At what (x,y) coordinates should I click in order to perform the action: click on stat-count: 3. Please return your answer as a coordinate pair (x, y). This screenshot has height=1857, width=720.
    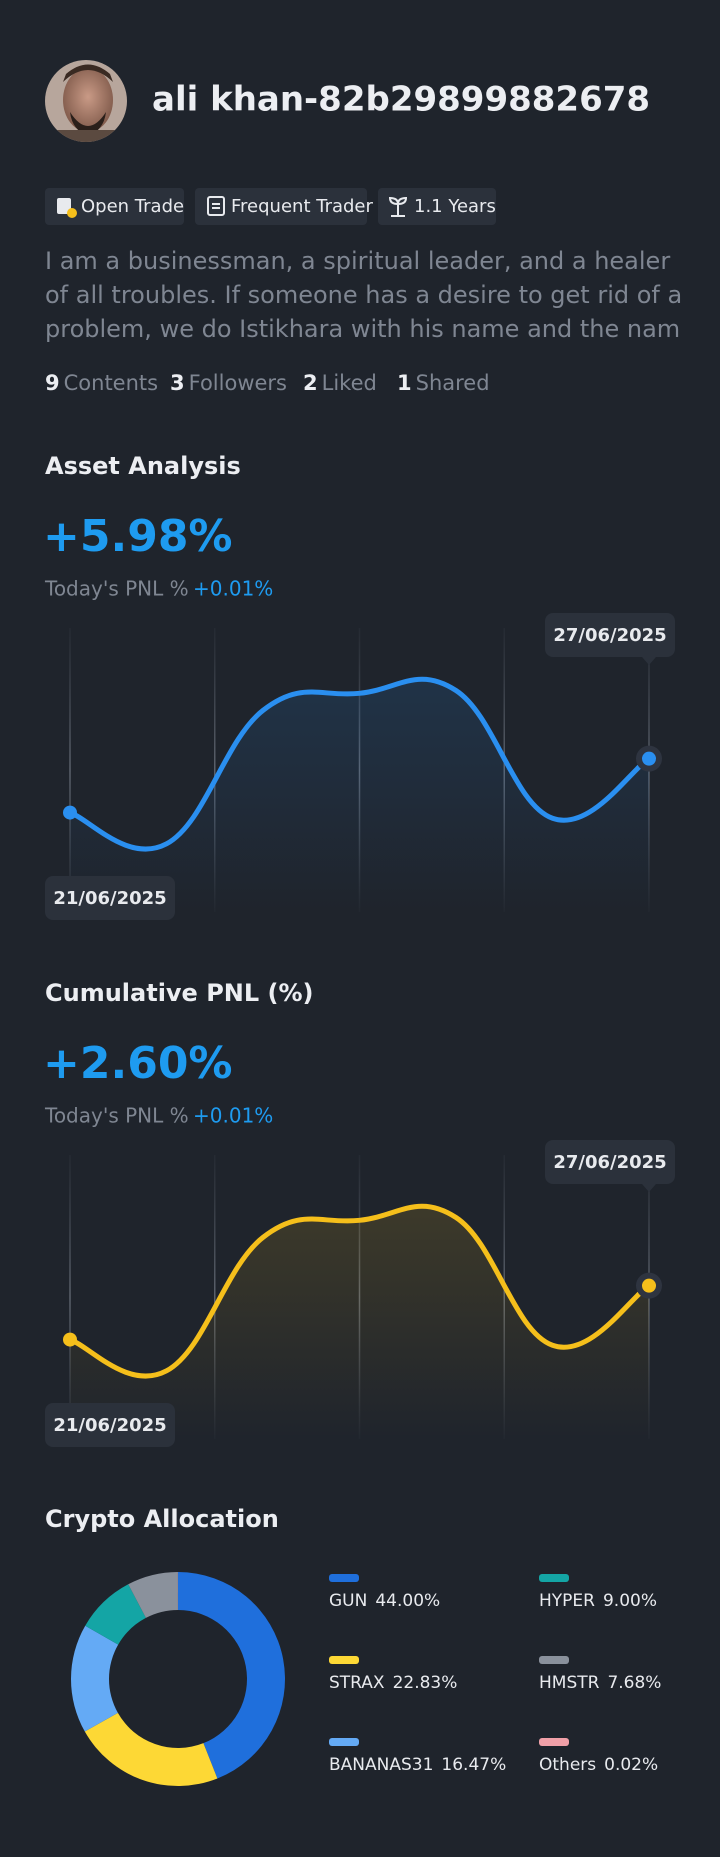
    Looking at the image, I should click on (177, 383).